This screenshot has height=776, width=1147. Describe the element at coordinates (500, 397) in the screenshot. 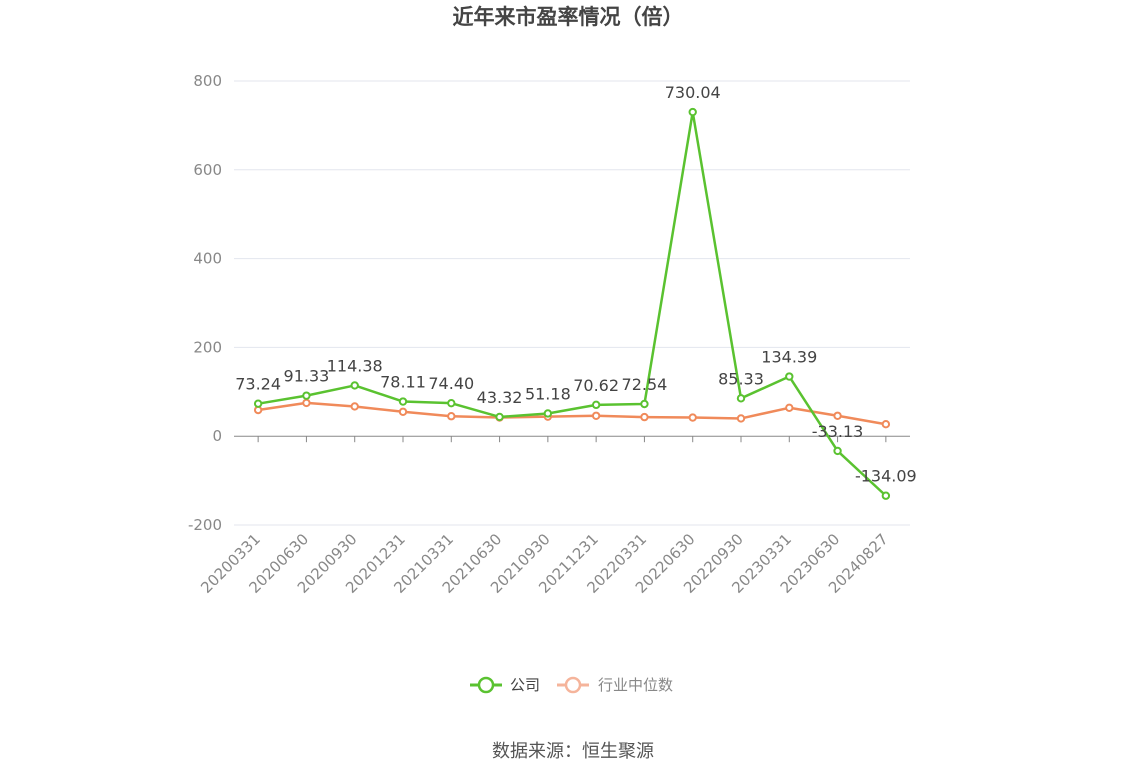

I see `data-label-company: 43.32` at that location.